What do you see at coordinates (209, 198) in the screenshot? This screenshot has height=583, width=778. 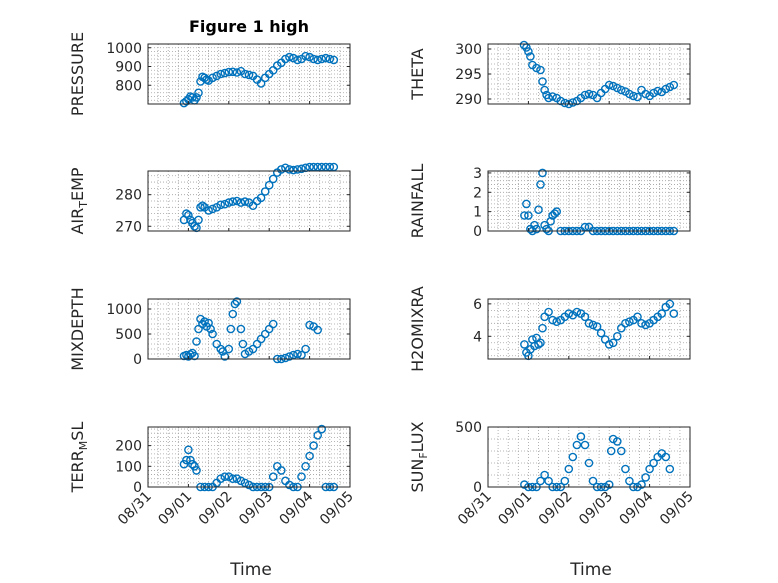 I see `subplot-3: 270 280 AIRTEMP` at bounding box center [209, 198].